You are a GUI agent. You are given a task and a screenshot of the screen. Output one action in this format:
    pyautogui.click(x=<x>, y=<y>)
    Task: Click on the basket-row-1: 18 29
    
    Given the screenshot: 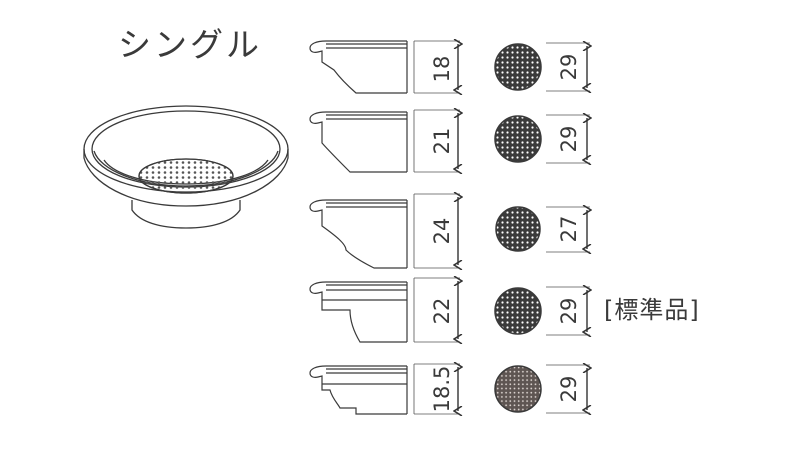 What is the action you would take?
    pyautogui.click(x=449, y=67)
    